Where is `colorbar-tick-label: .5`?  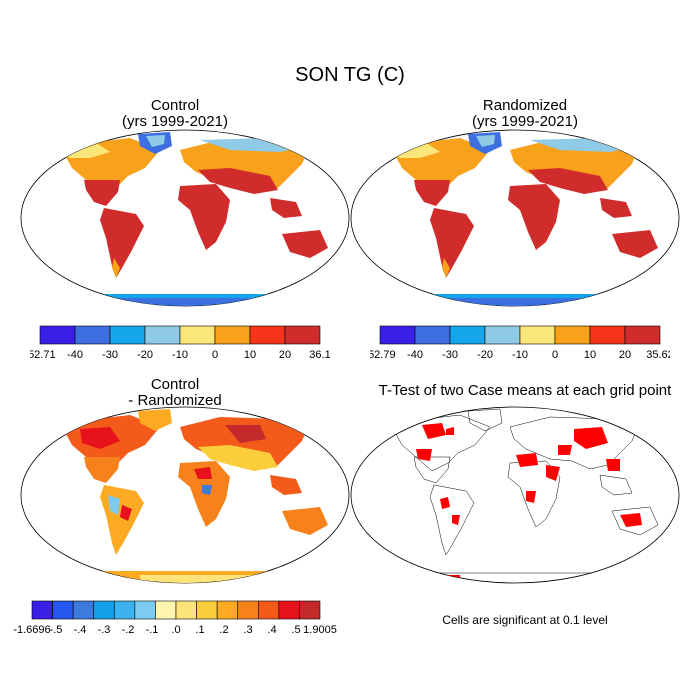 colorbar-tick-label: .5 is located at coordinates (295, 630).